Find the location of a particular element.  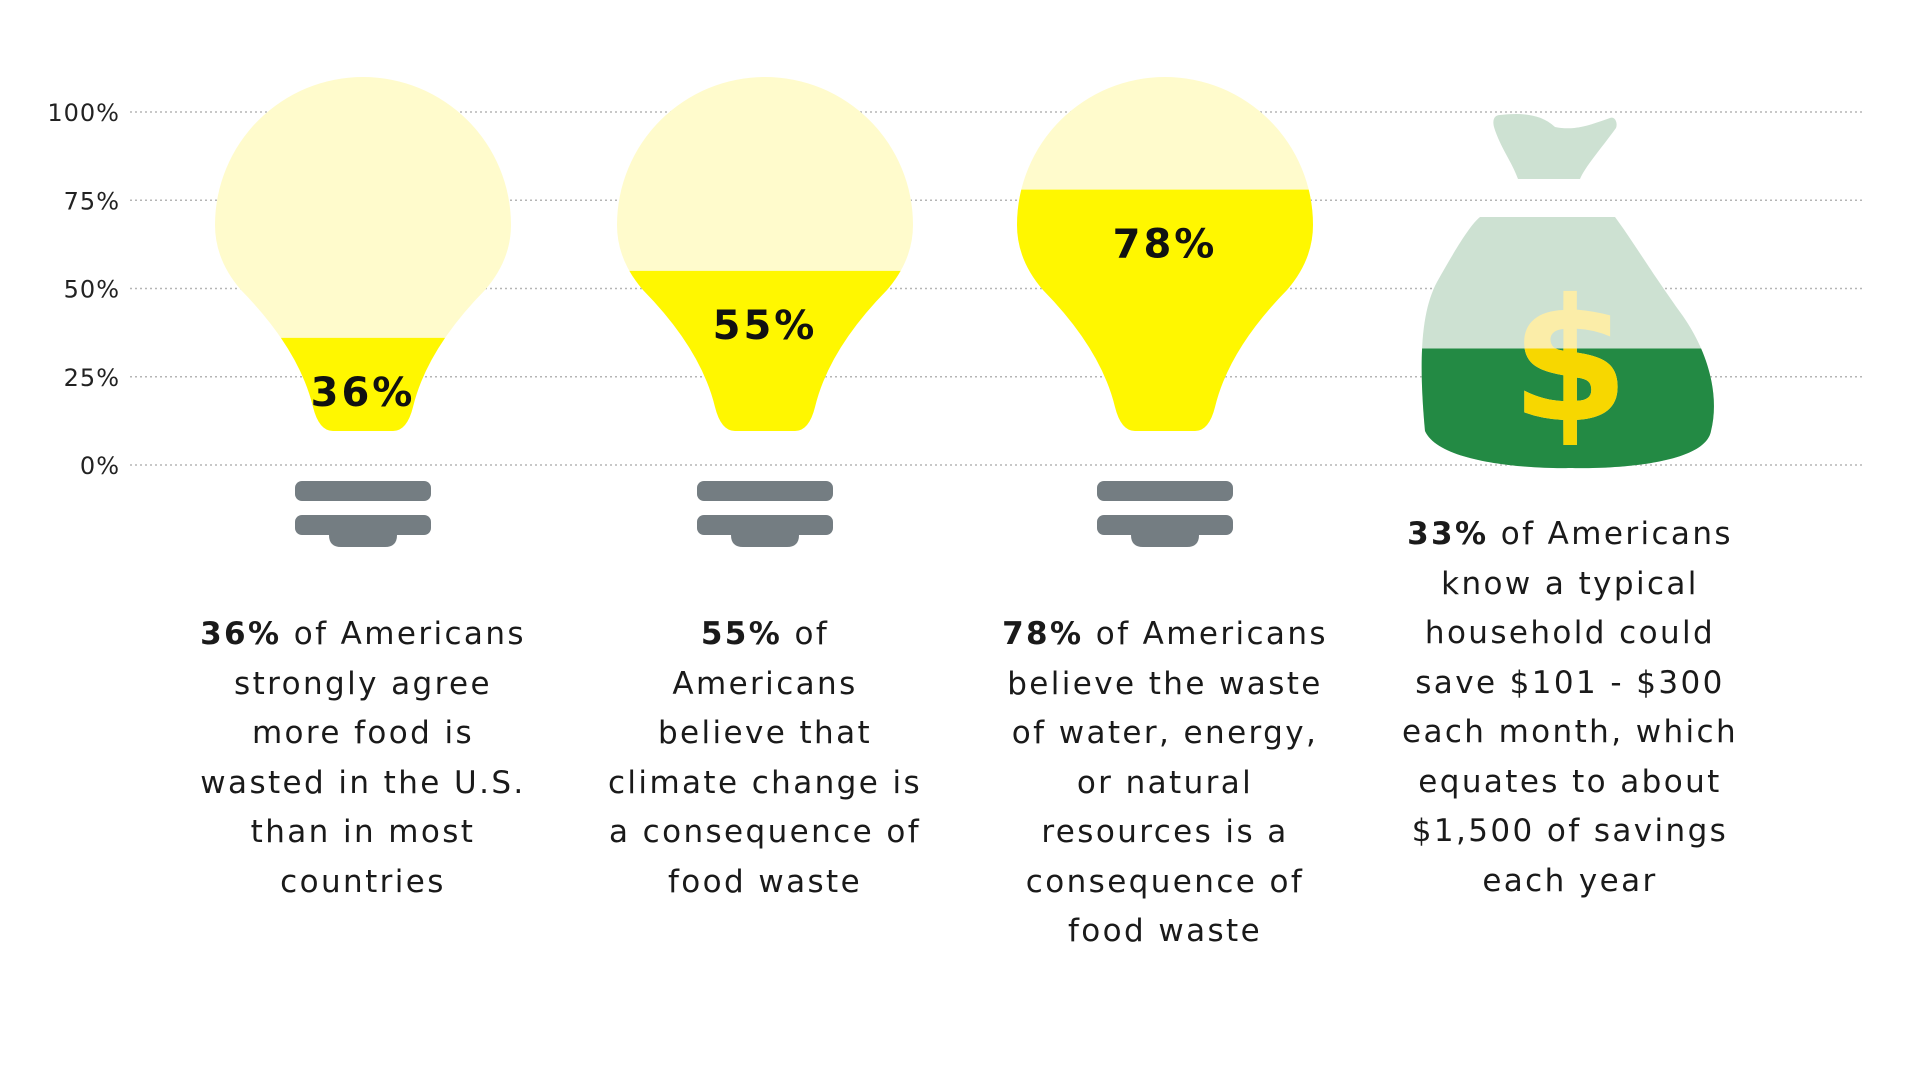

mark-4: $$ is located at coordinates (1567, 291).